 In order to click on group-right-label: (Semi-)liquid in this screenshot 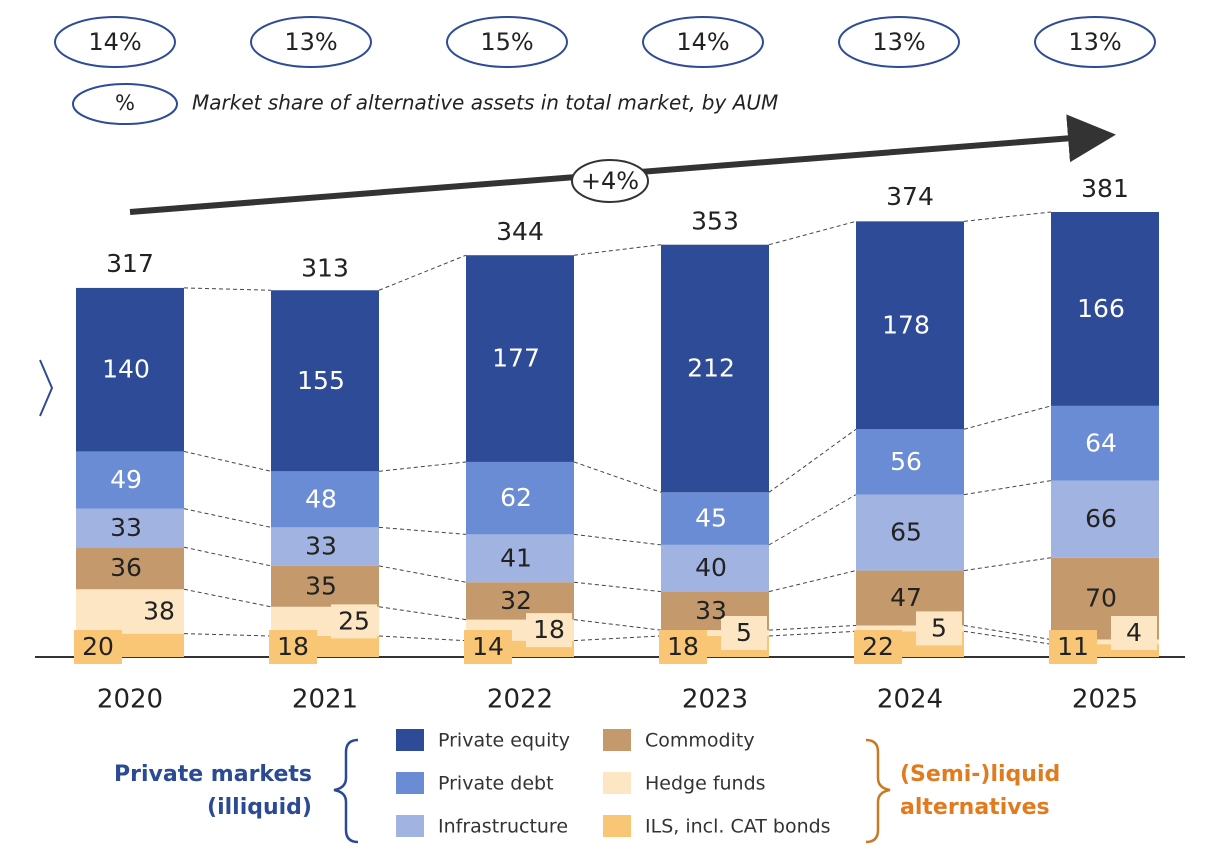, I will do `click(980, 774)`.